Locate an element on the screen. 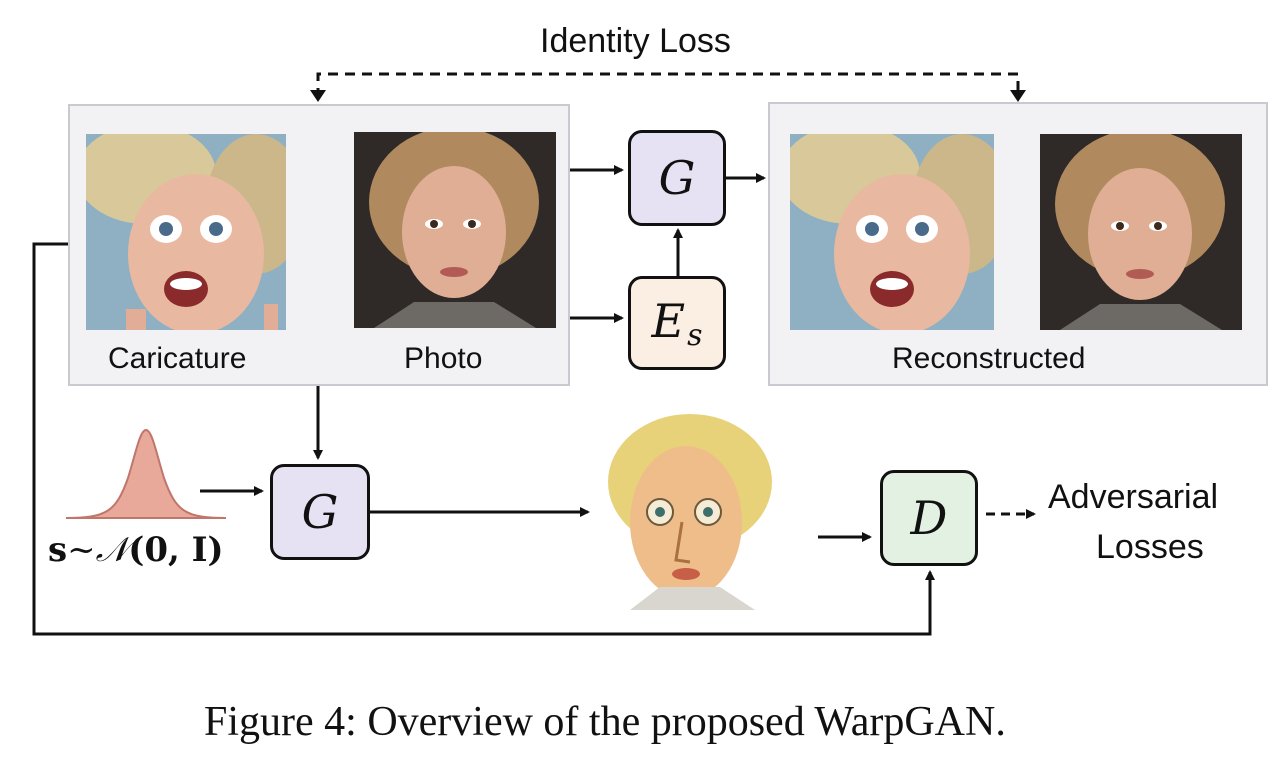 The width and height of the screenshot is (1286, 764). discriminator-label: D is located at coordinates (929, 518).